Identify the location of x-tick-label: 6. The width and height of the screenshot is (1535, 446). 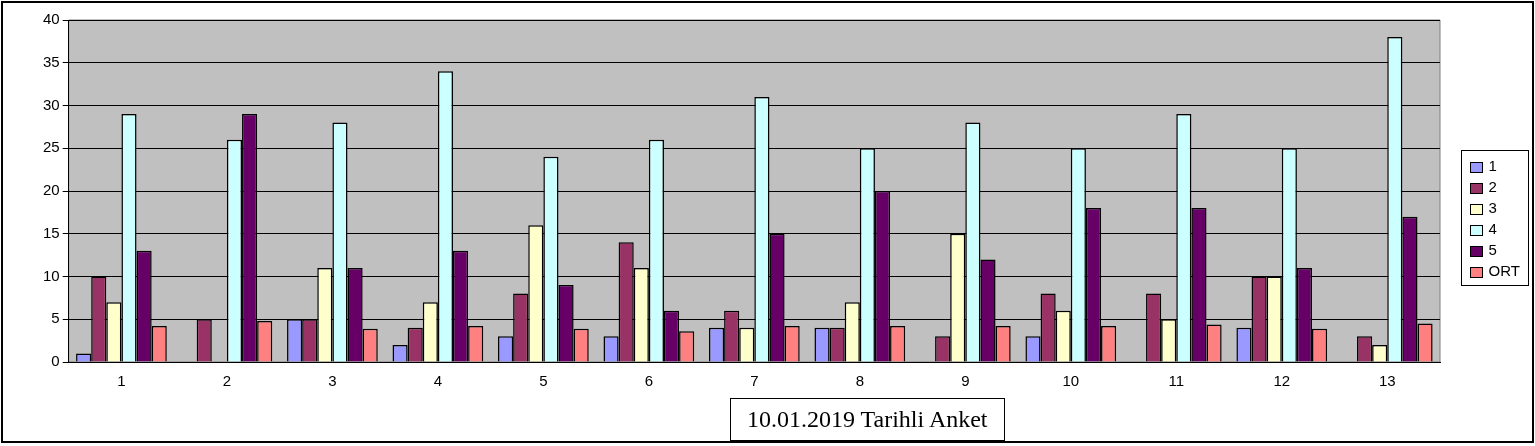
(649, 381).